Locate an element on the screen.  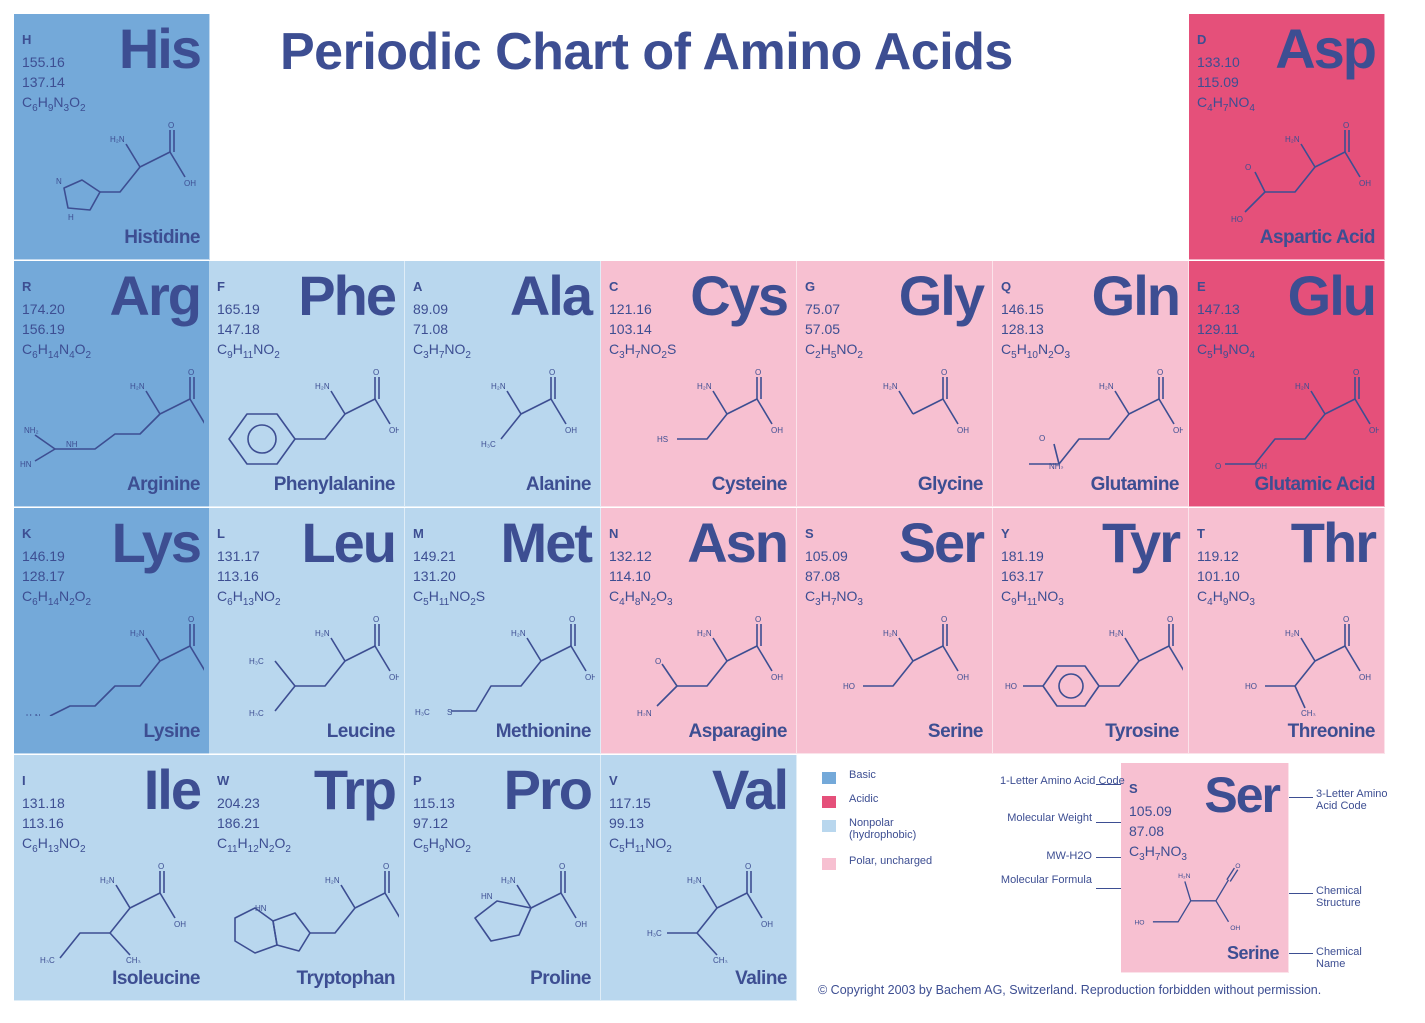
molecular-weight: 174.20 is located at coordinates (43, 309).